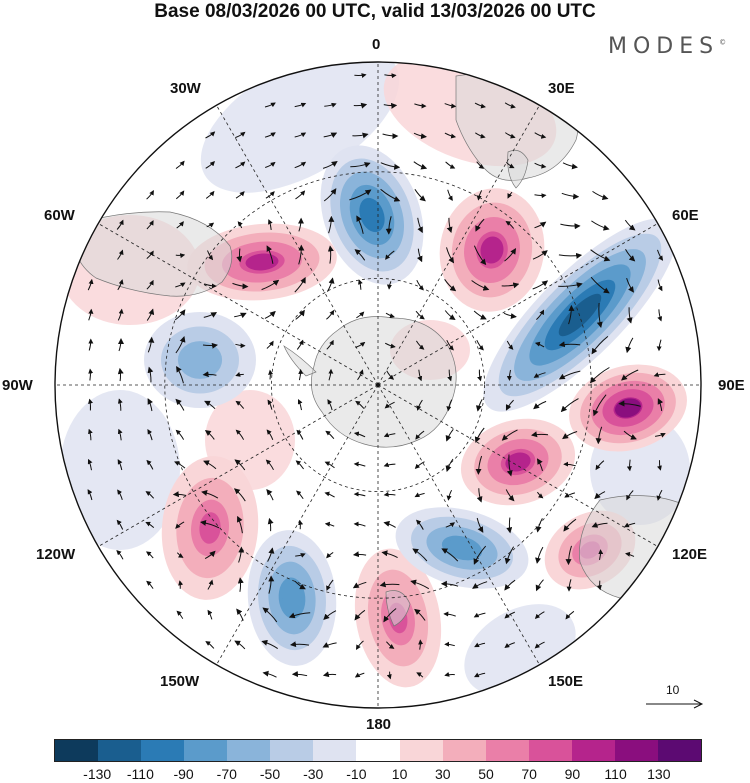 This screenshot has width=750, height=783. What do you see at coordinates (270, 774) in the screenshot?
I see `colorbar-tick-label: -50` at bounding box center [270, 774].